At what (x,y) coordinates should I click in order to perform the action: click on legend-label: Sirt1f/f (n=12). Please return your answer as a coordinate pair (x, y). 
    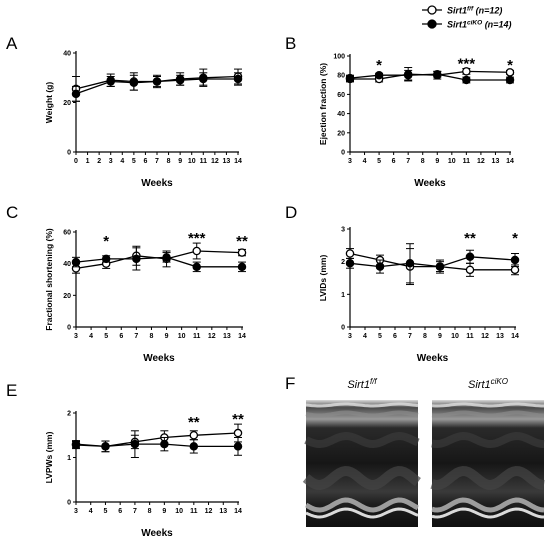
    Looking at the image, I should click on (474, 11).